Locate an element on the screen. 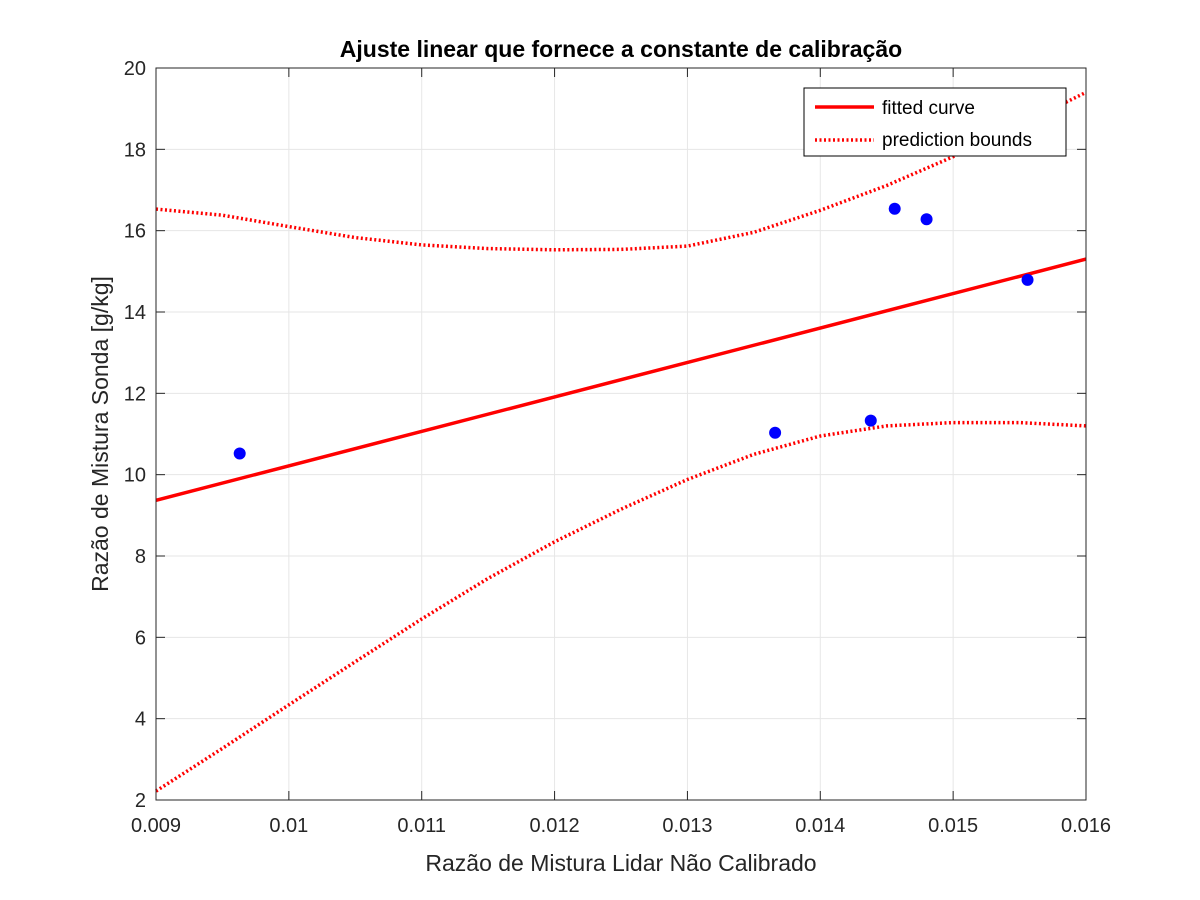 This screenshot has width=1200, height=900. x-tick-label: 0.009 is located at coordinates (156, 826).